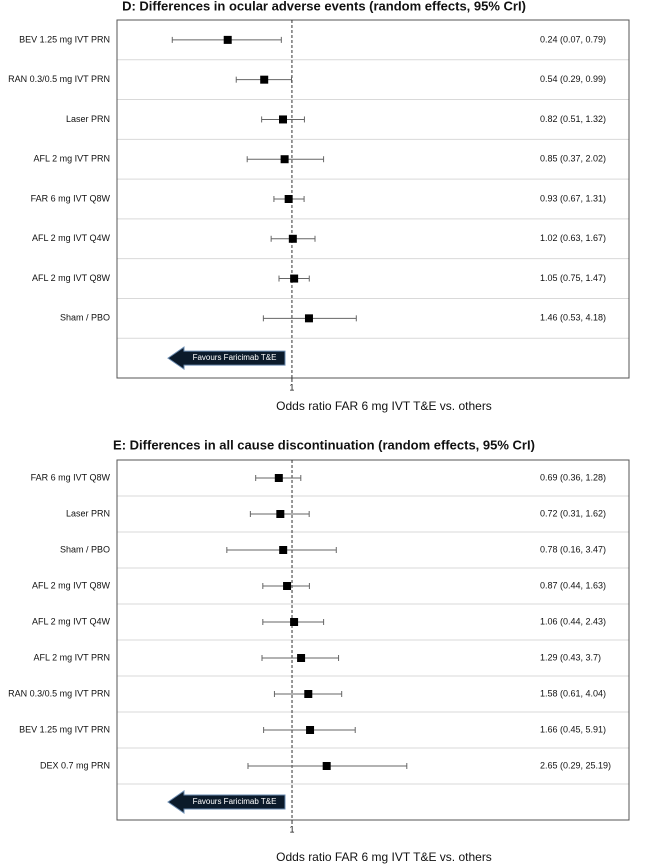  Describe the element at coordinates (573, 729) in the screenshot. I see `value-label: 1.66 (0.45, 5.91)` at that location.